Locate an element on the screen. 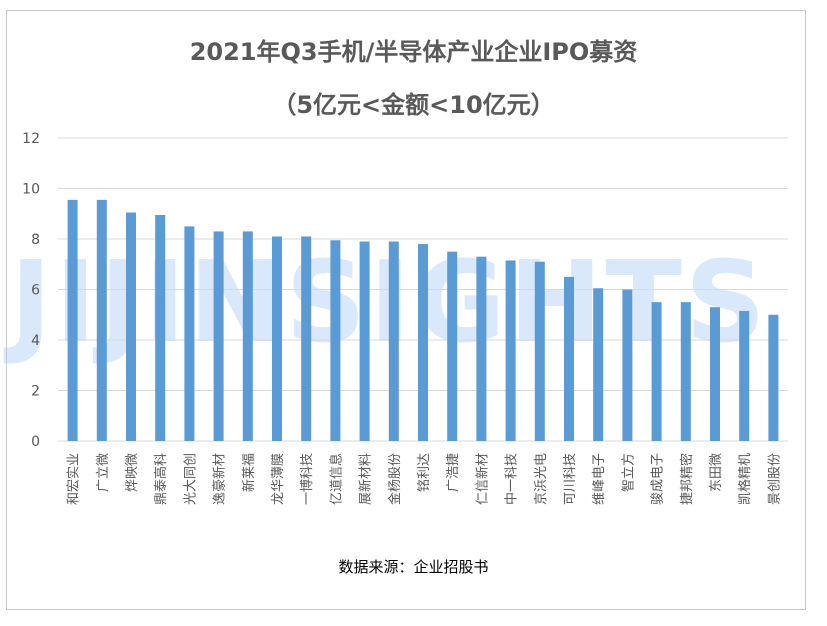  source-note: 数据来源：企业招股书 is located at coordinates (413, 567).